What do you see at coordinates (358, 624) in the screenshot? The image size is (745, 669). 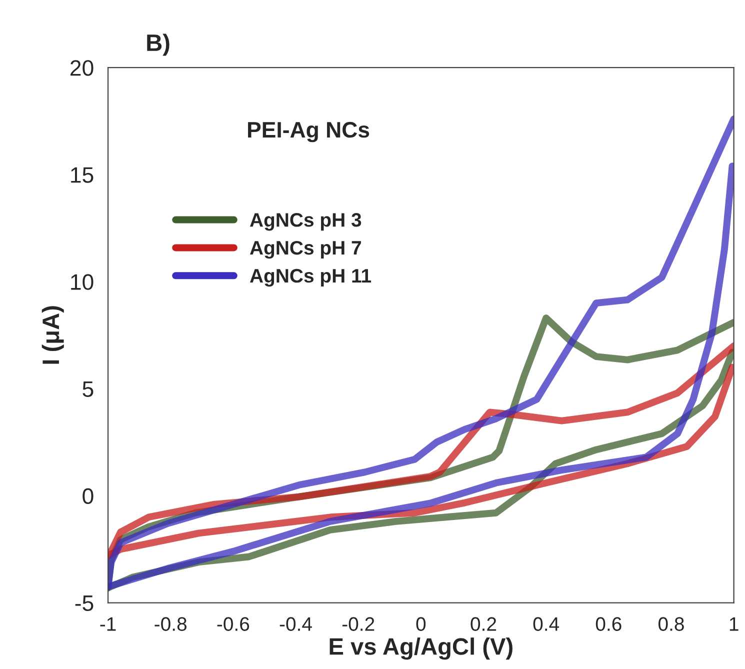 I see `x-tick-label: -0.2` at bounding box center [358, 624].